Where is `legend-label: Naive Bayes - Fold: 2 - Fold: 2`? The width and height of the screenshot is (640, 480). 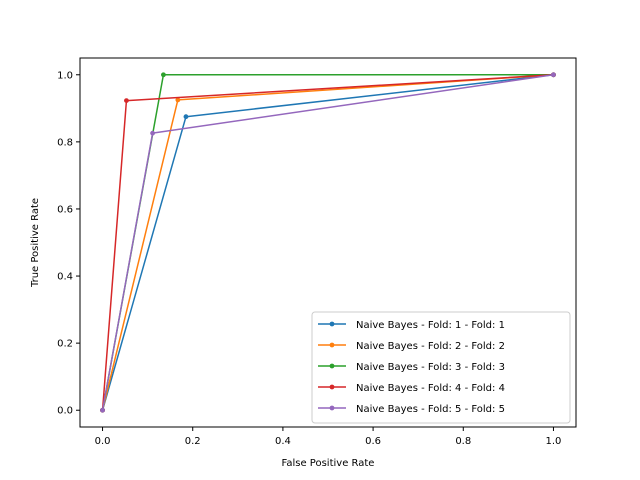
legend-label: Naive Bayes - Fold: 2 - Fold: 2 is located at coordinates (430, 346).